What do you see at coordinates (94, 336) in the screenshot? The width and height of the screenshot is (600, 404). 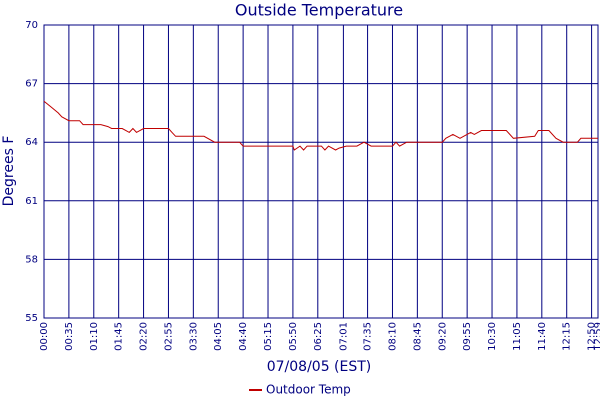 I see `x-tick-label: 01:10` at bounding box center [94, 336].